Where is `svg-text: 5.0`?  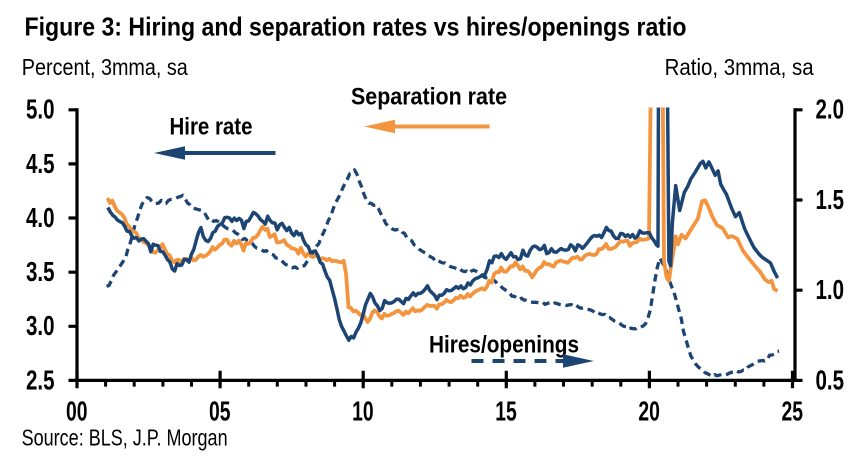
svg-text: 5.0 is located at coordinates (40, 109).